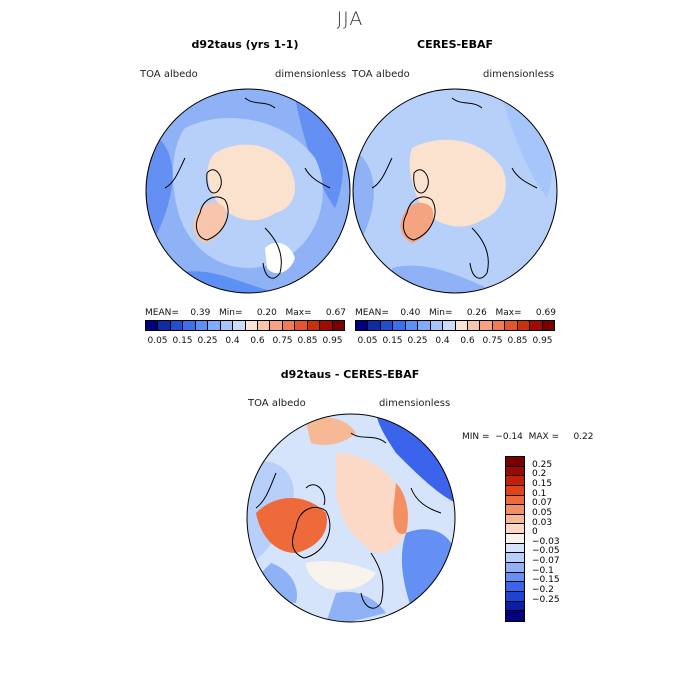  What do you see at coordinates (232, 341) in the screenshot?
I see `colorbar-tick-label: 0.4` at bounding box center [232, 341].